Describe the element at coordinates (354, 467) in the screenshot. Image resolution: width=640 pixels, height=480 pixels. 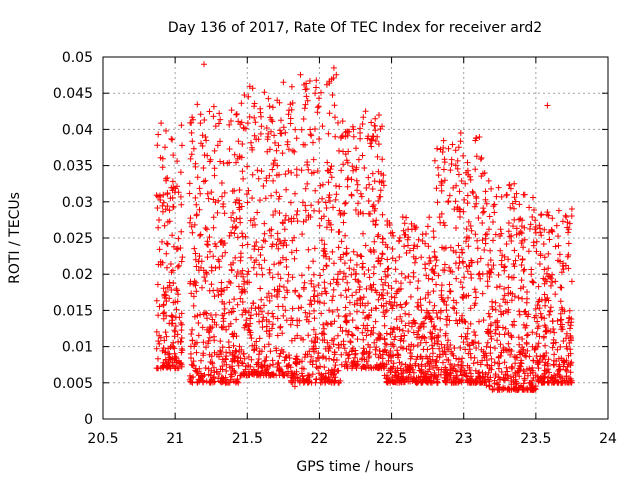
I see `x-axis-label: GPS time / hours` at that location.